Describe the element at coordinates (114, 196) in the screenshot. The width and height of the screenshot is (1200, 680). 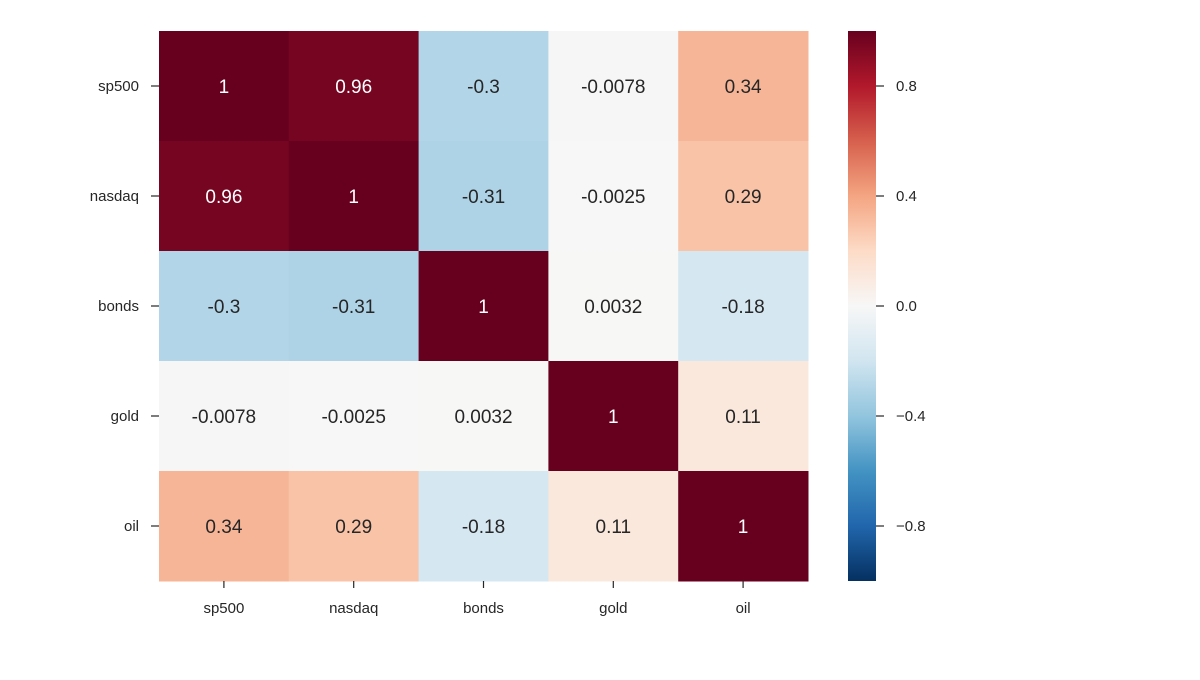
I see `y-tick-label: nasdaq` at that location.